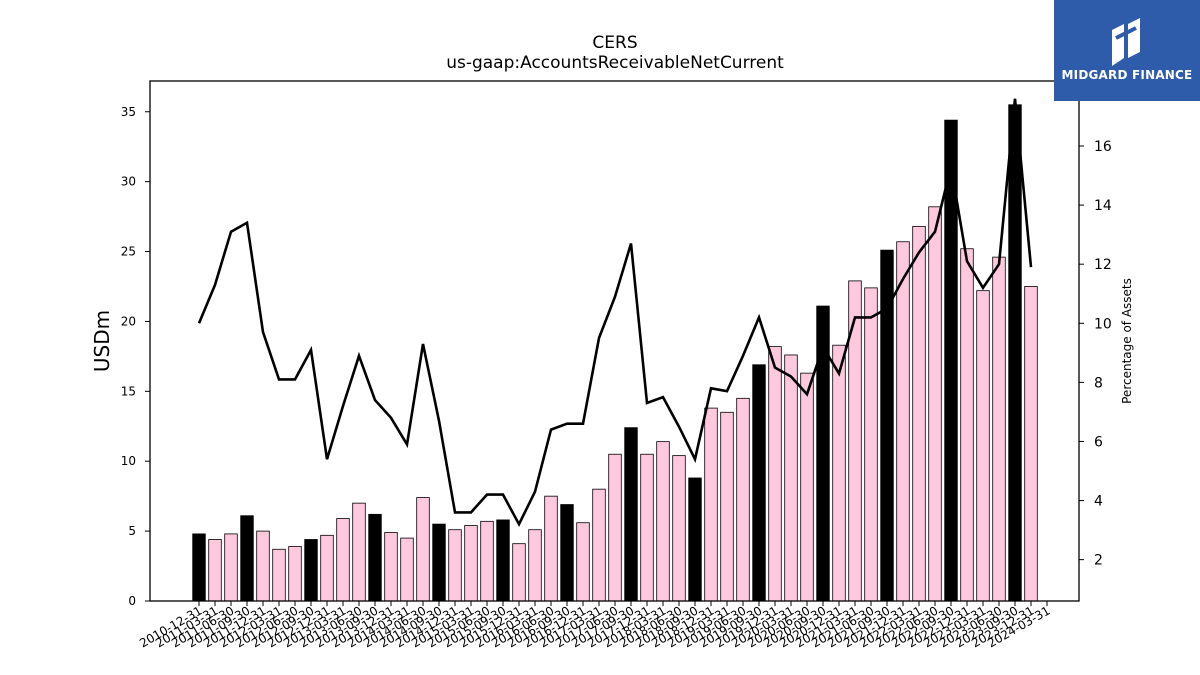  I want to click on y2-tick-label: 4, so click(1098, 502).